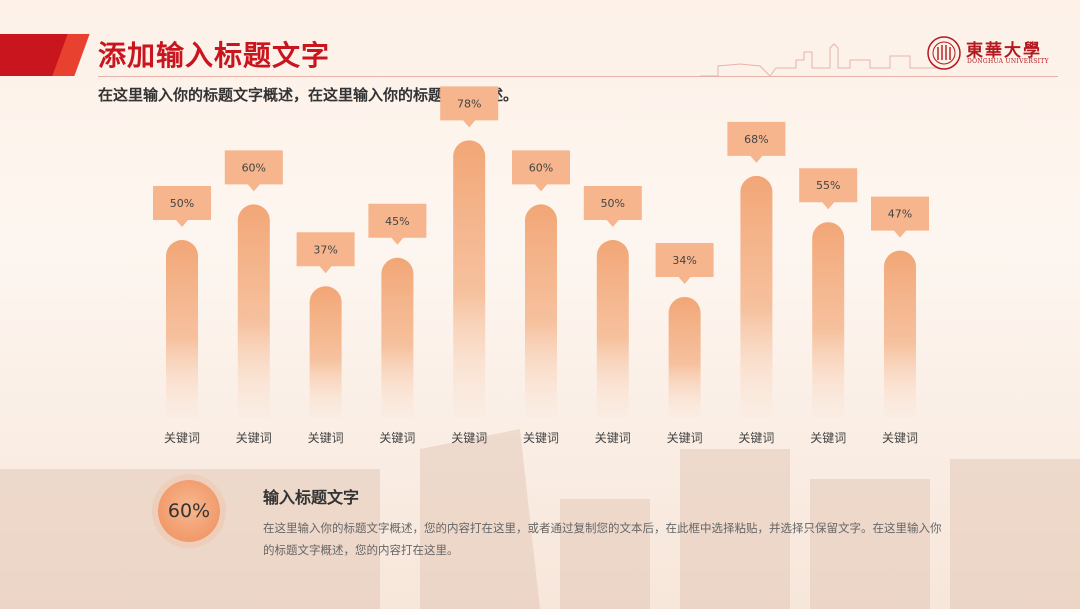  Describe the element at coordinates (214, 55) in the screenshot. I see `page-title: 添加输入标题文字` at that location.